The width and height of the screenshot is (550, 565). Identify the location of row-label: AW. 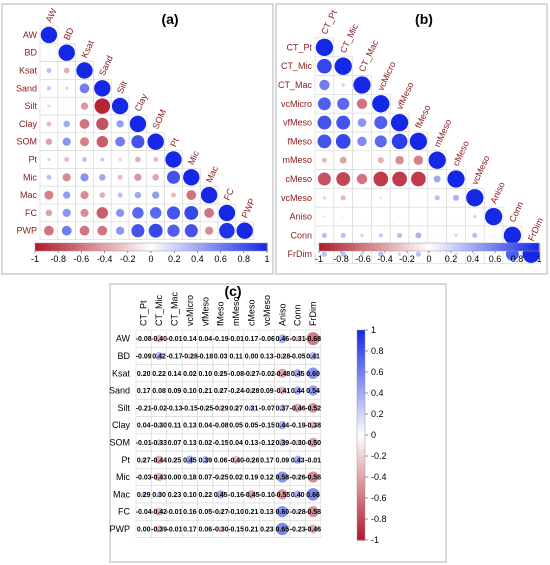
(30, 35).